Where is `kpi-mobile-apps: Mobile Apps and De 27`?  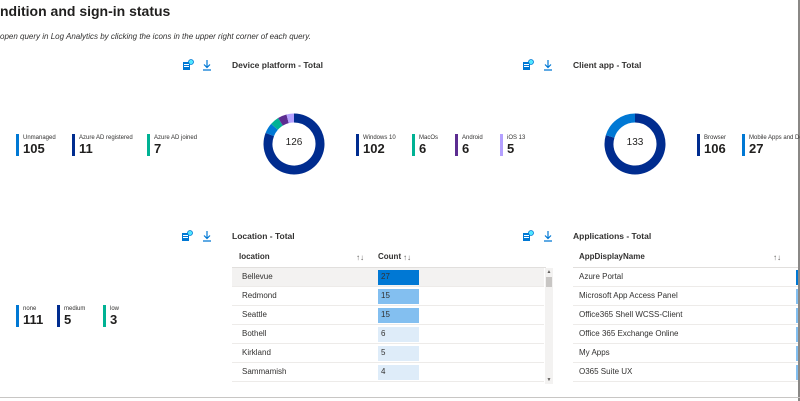 kpi-mobile-apps: Mobile Apps and De 27 is located at coordinates (771, 145).